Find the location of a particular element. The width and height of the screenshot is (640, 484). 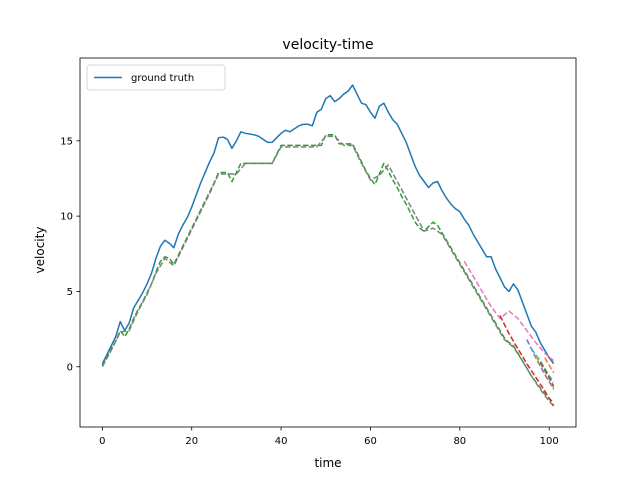

x-axis-label: time is located at coordinates (327, 463).